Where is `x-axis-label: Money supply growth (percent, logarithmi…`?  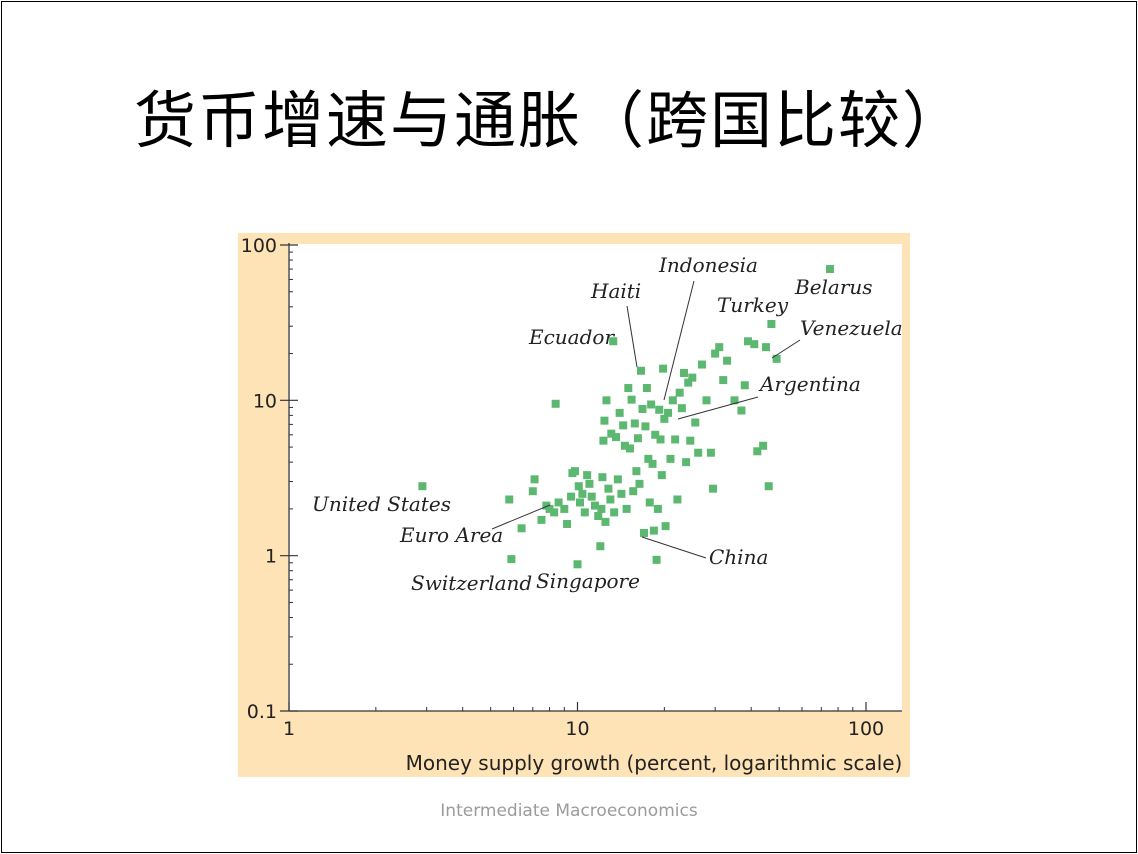 x-axis-label: Money supply growth (percent, logarithmi… is located at coordinates (654, 763).